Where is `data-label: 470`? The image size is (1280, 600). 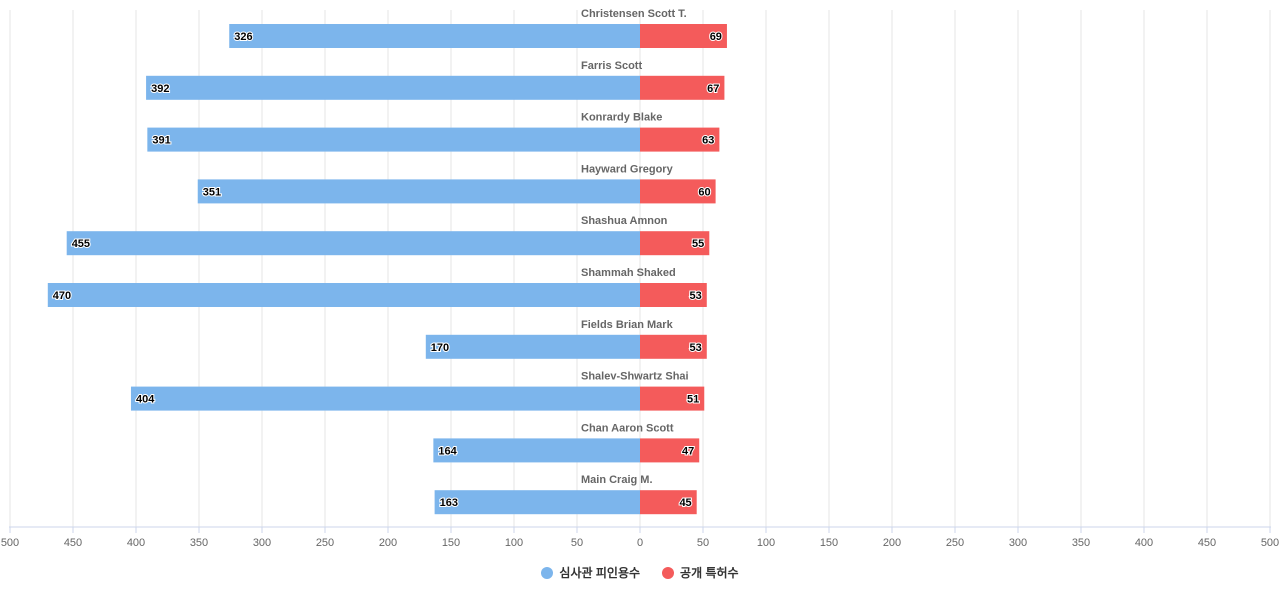 data-label: 470 is located at coordinates (62, 296).